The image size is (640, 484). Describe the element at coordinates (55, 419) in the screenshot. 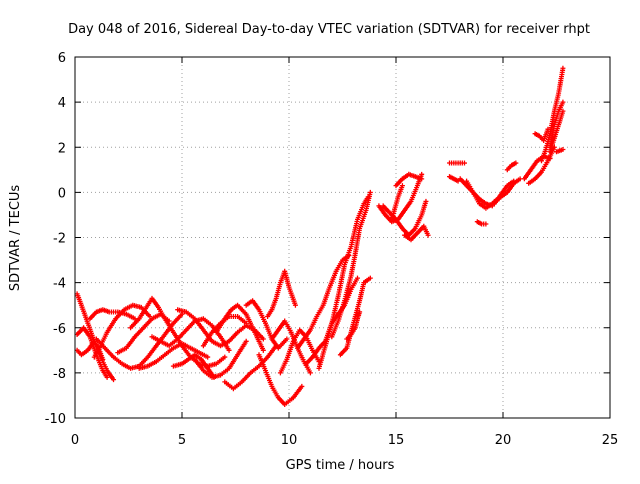

I see `y-tick-label: -10` at that location.